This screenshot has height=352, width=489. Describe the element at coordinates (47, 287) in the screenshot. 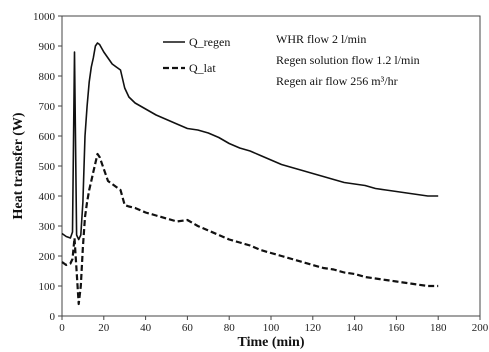

I see `y-tick-label: 100` at that location.